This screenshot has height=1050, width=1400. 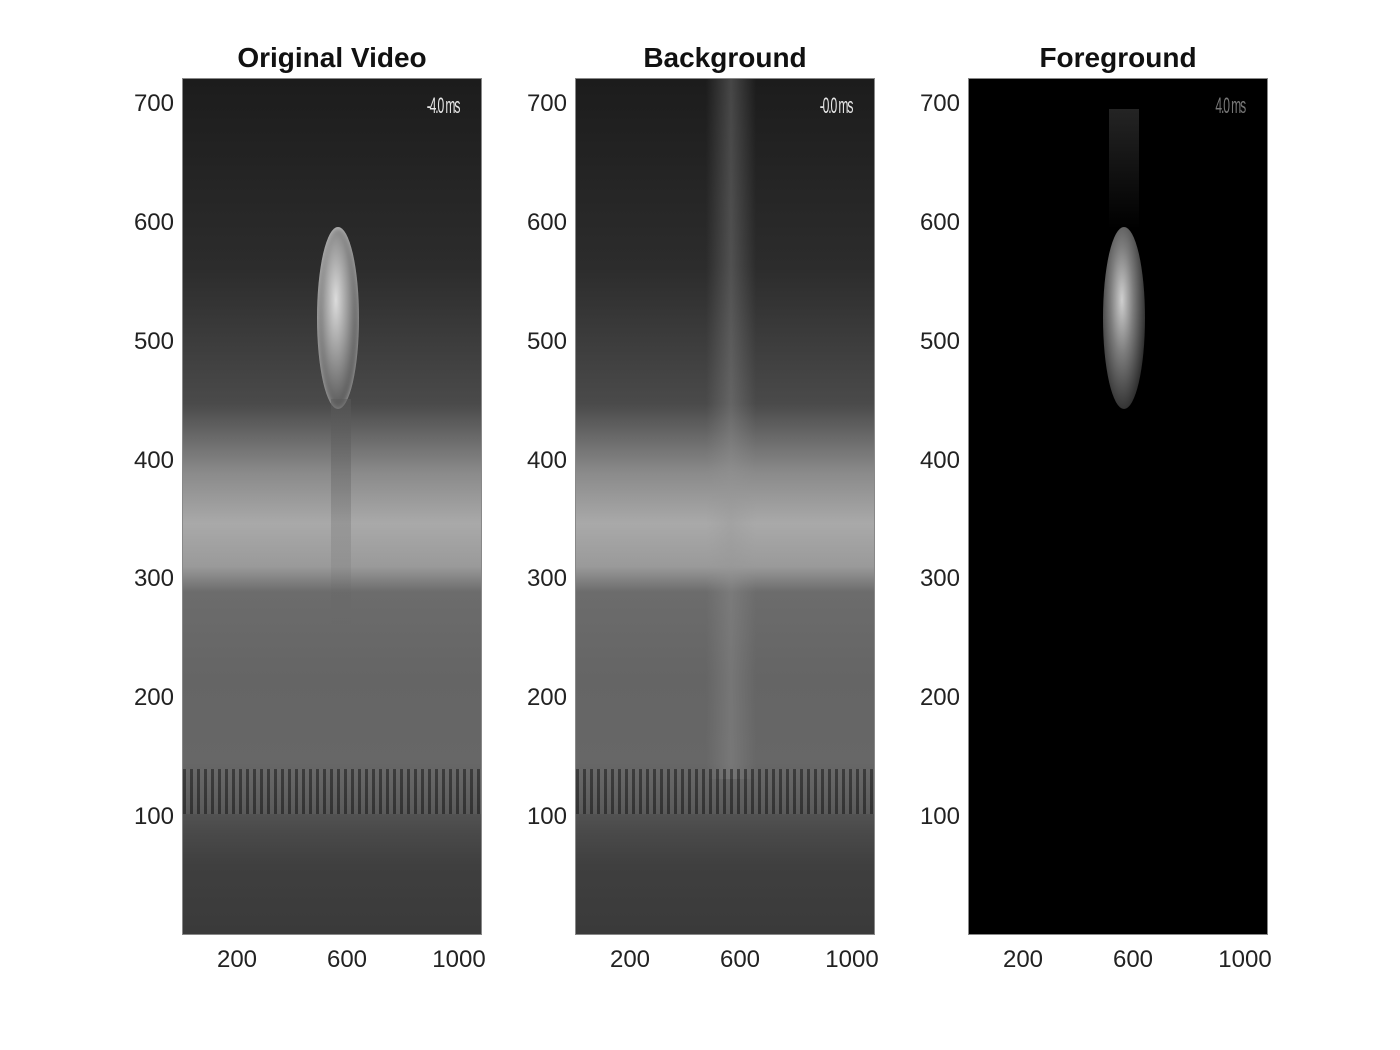 I want to click on droplet-trail, so click(x=341, y=514).